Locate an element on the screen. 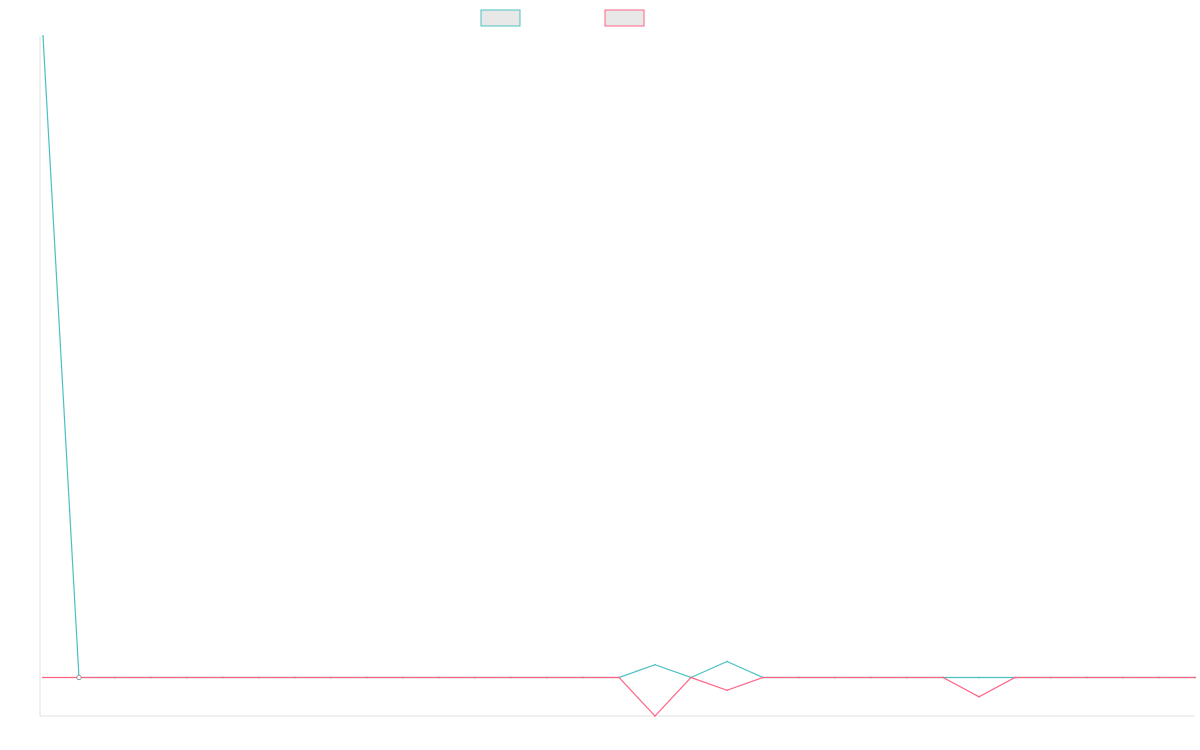 Image resolution: width=1200 pixels, height=750 pixels. legend is located at coordinates (562, 18).